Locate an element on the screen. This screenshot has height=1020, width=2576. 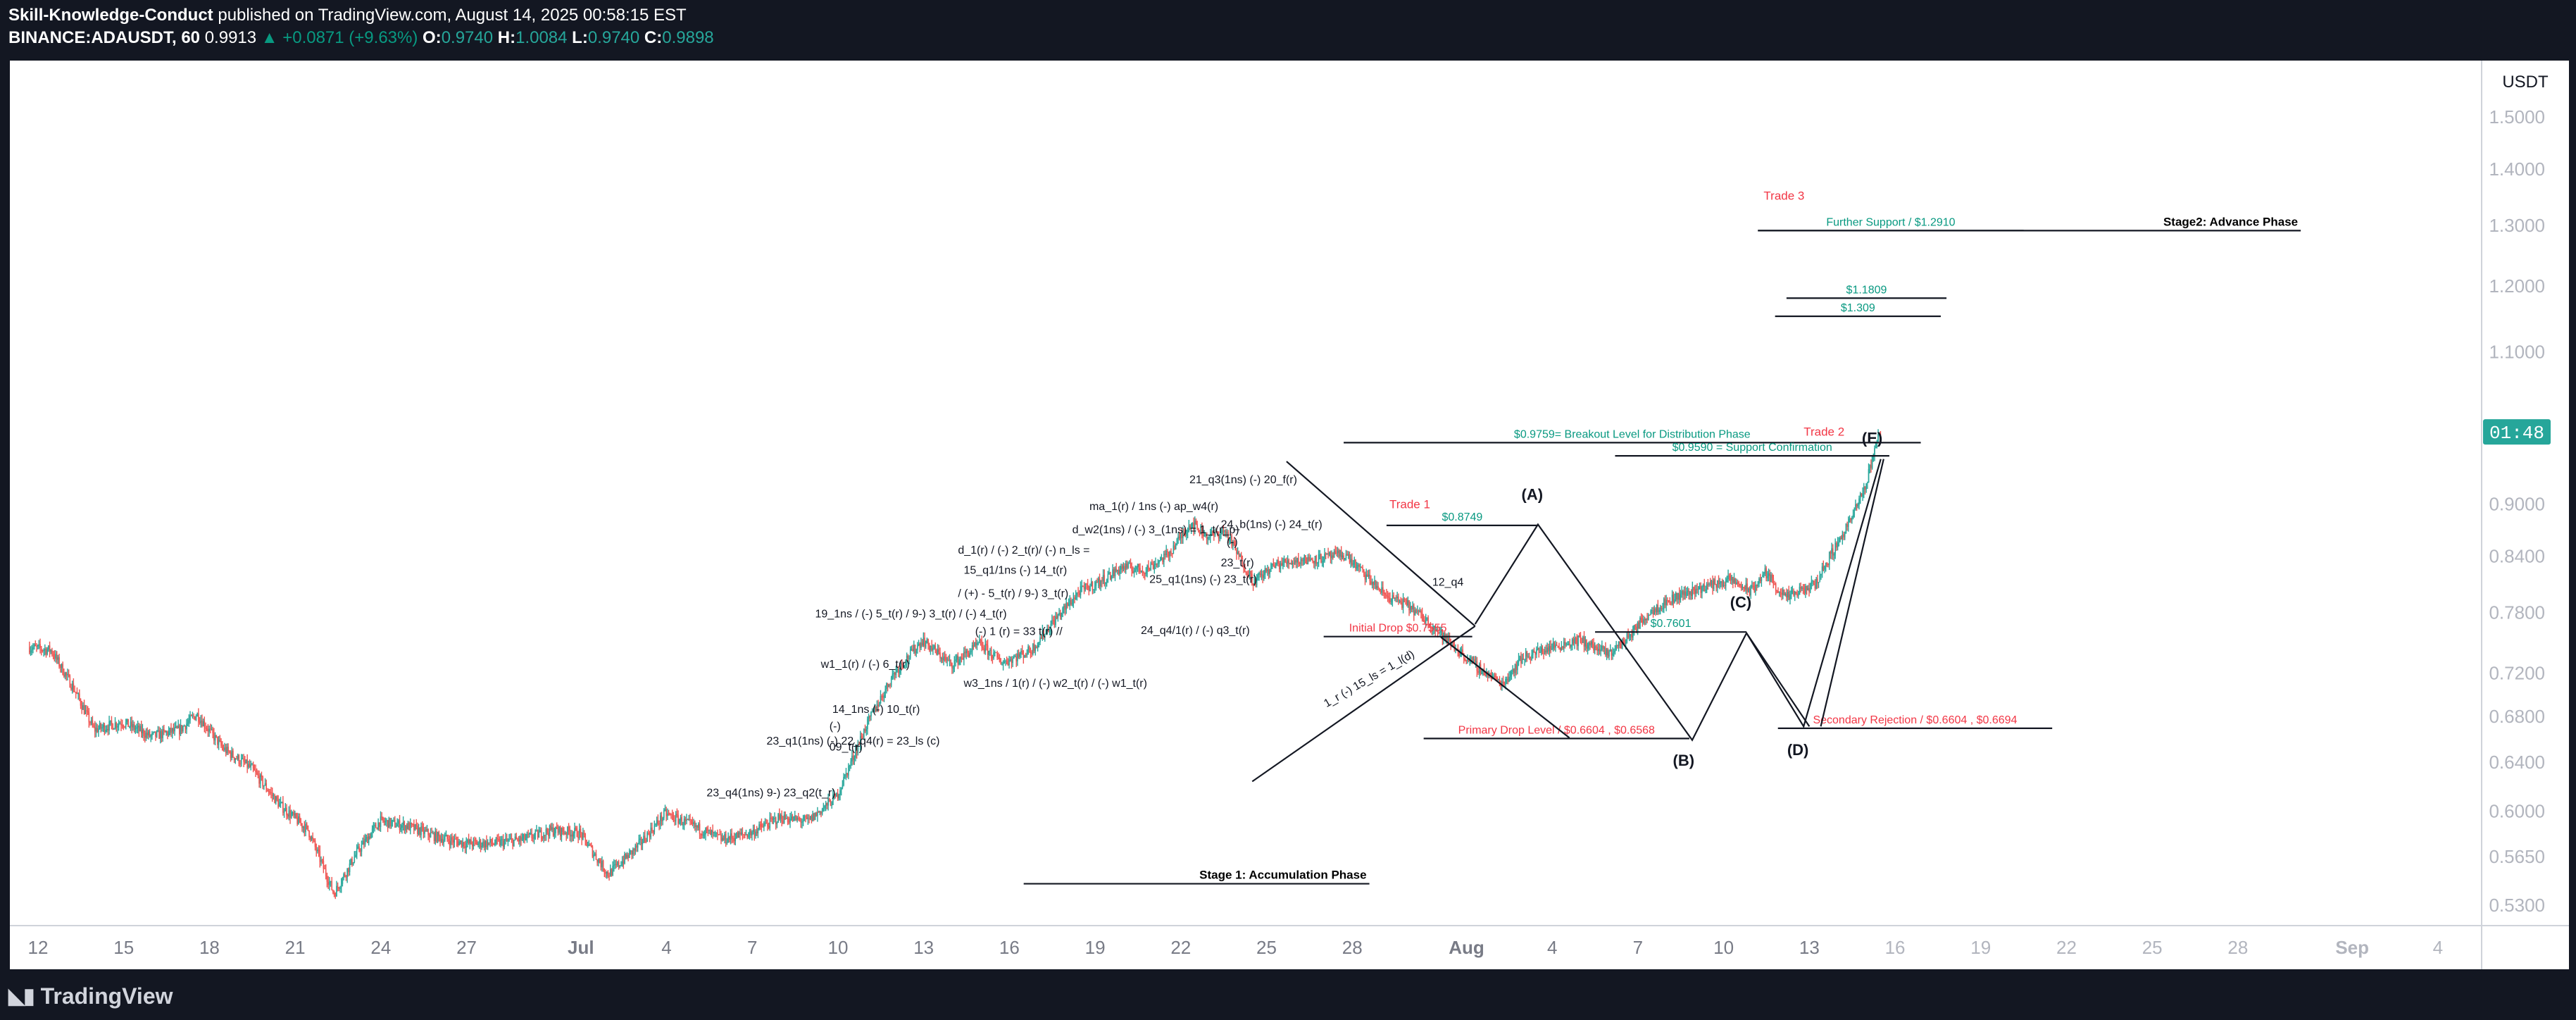
author-name: Skill-Knowledge-Conduct is located at coordinates (110, 15).